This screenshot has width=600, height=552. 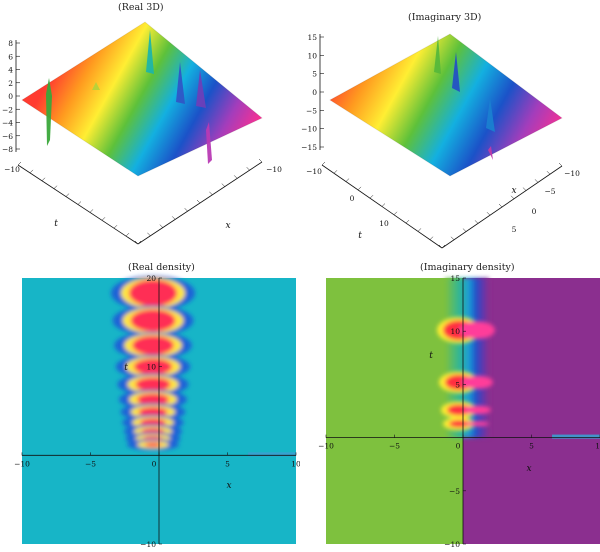 What do you see at coordinates (10, 70) in the screenshot?
I see `z-tick-label: 4` at bounding box center [10, 70].